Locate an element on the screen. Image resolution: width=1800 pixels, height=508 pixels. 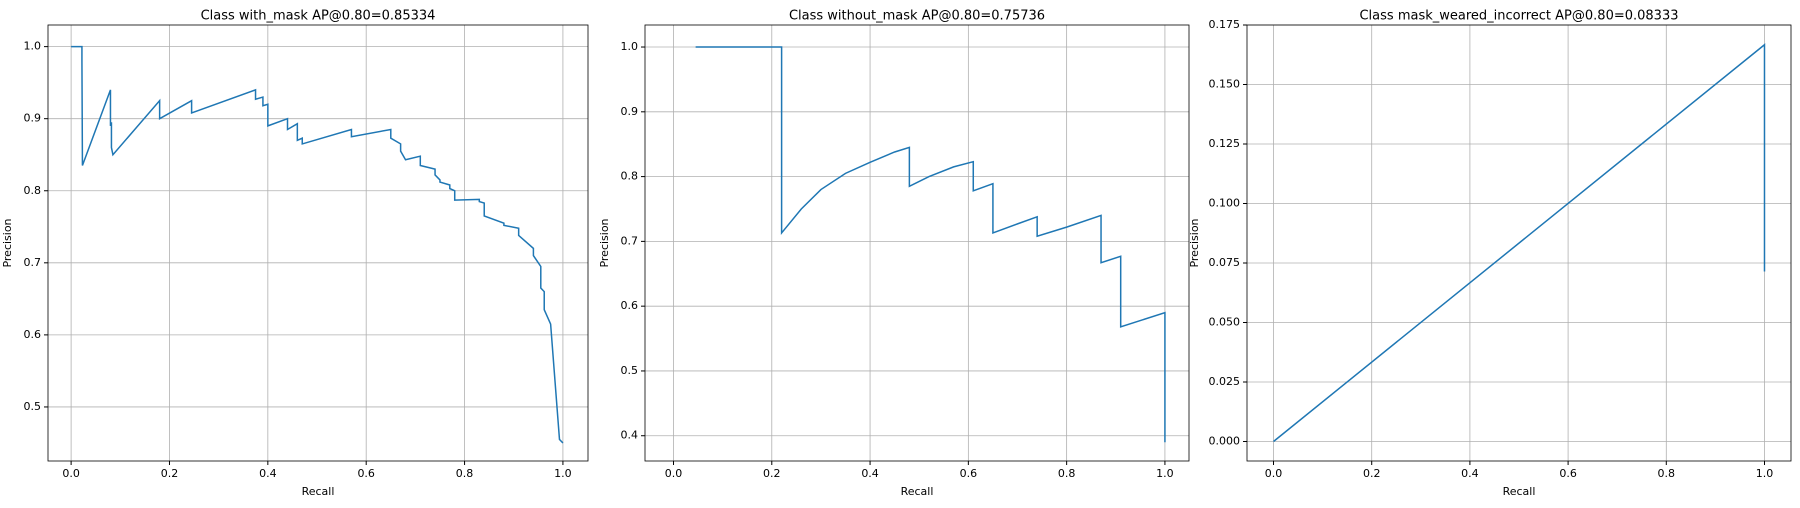
y-tick-label: 0.075 is located at coordinates (1225, 262).